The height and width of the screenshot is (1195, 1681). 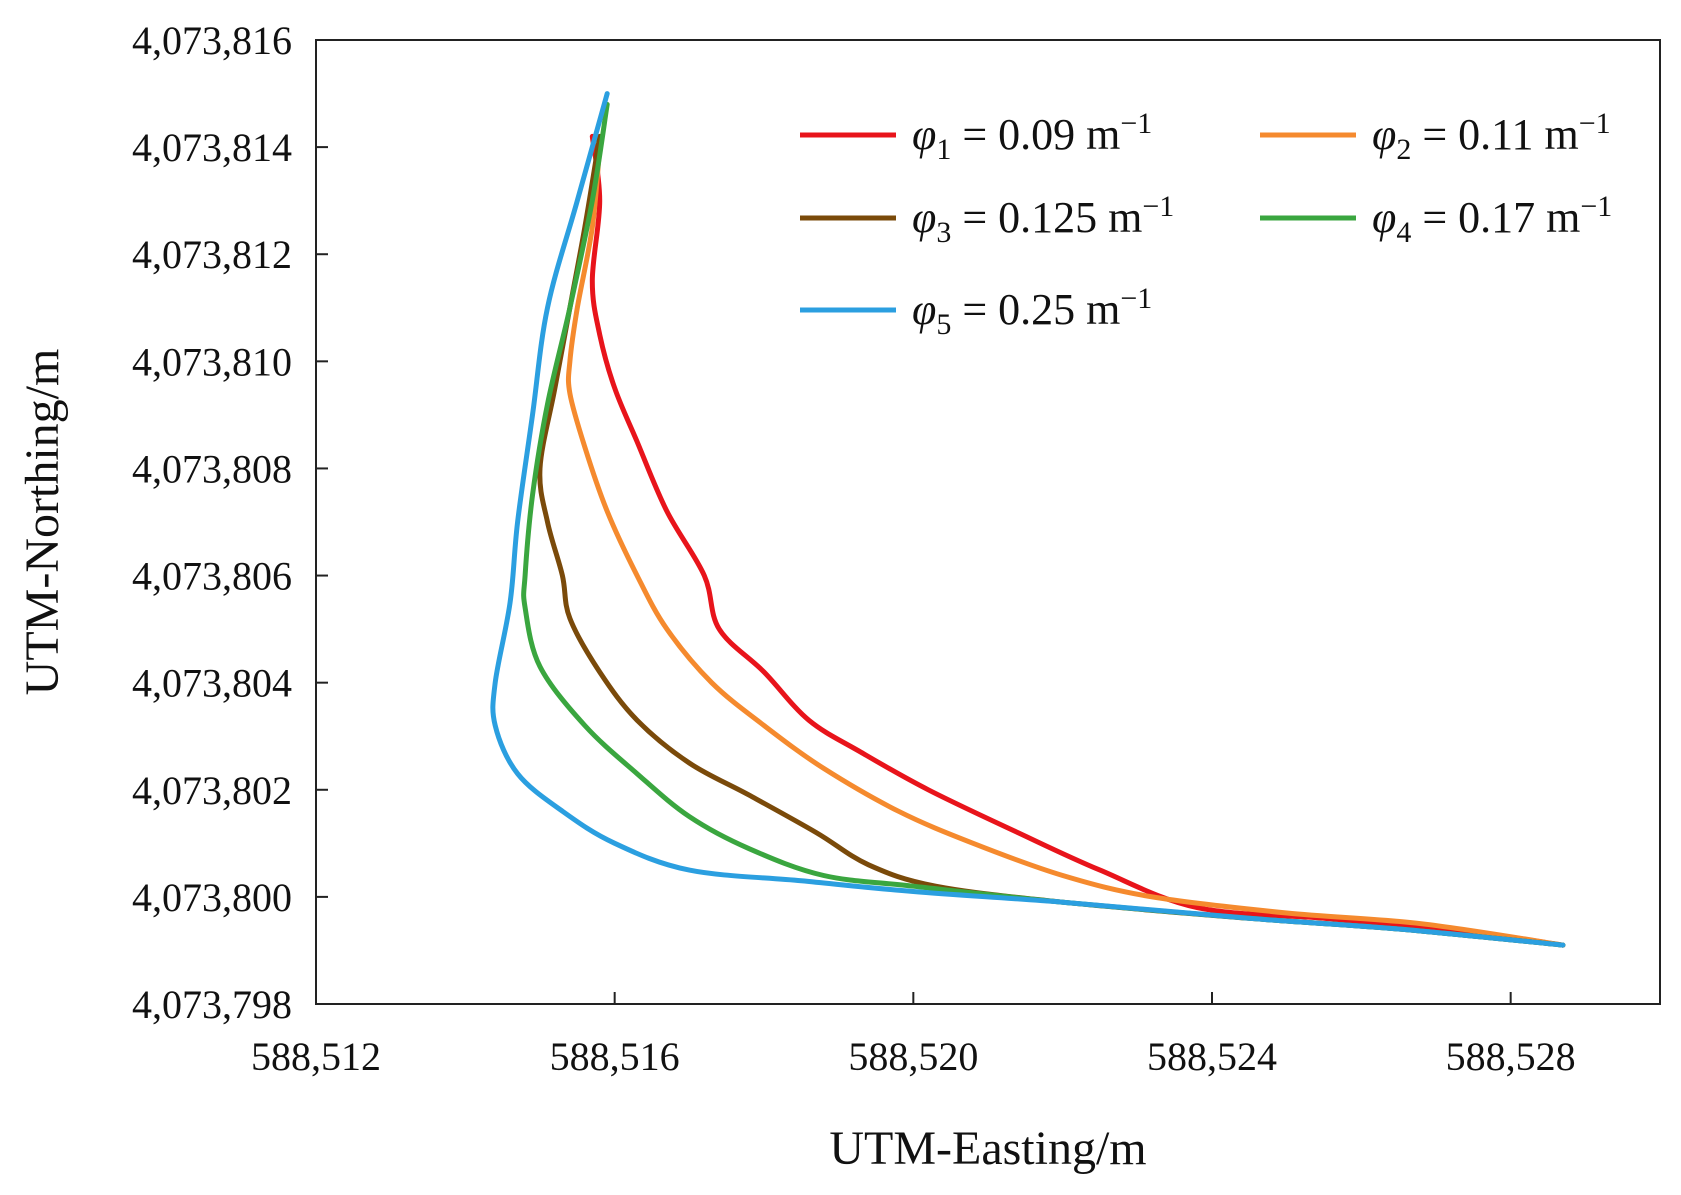 What do you see at coordinates (212, 790) in the screenshot?
I see `y-tick-label: 4,073,802` at bounding box center [212, 790].